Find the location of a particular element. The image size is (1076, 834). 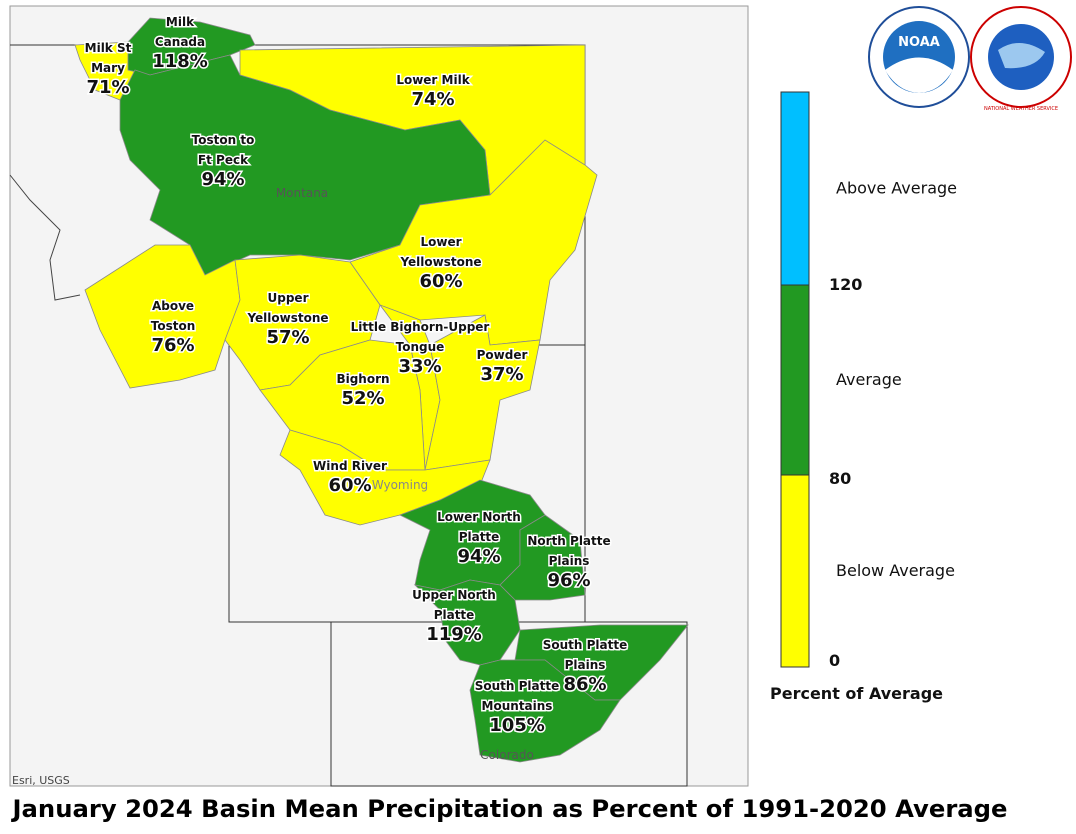

basin-name: Toston to is located at coordinates (223, 140).